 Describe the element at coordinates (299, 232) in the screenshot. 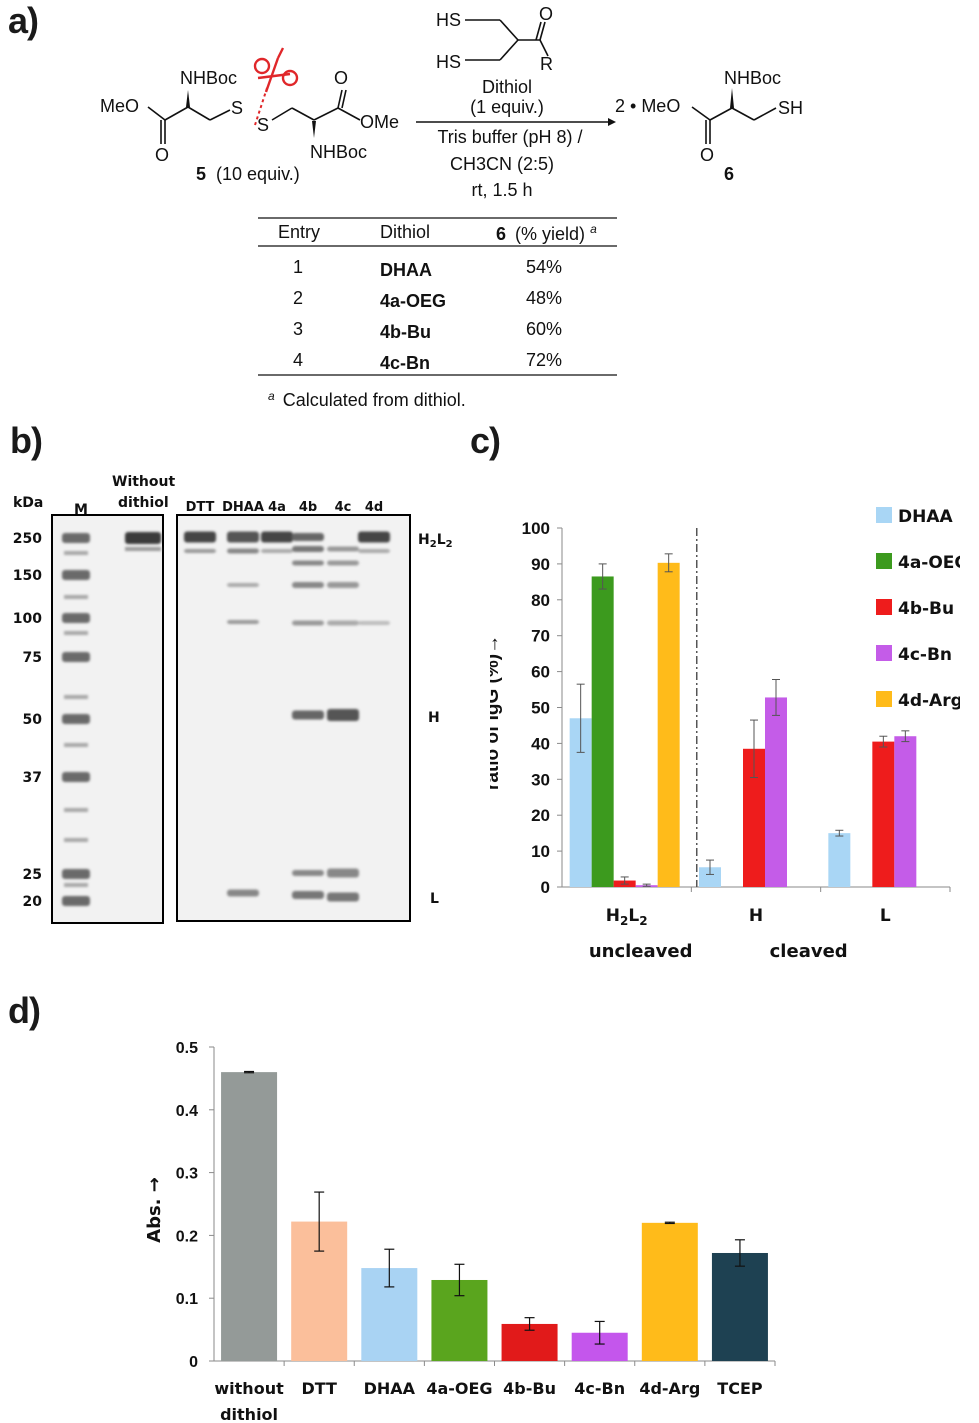

I see `table-header-entry: Entry` at that location.